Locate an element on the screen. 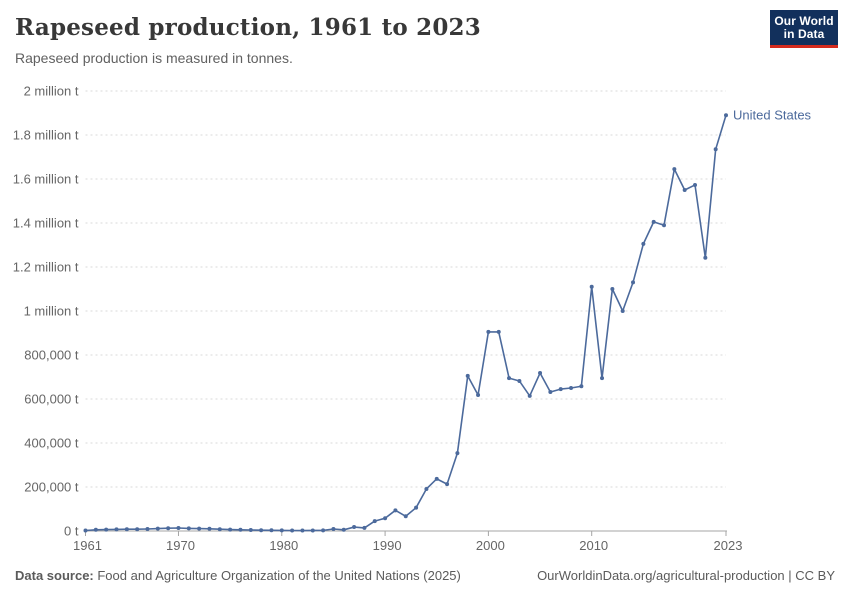 Image resolution: width=850 pixels, height=600 pixels. y-tick-label: 400,000 t is located at coordinates (51, 443).